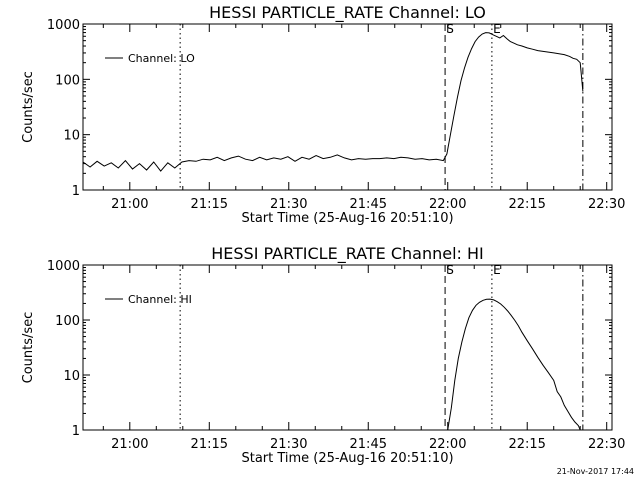 The width and height of the screenshot is (640, 480). What do you see at coordinates (63, 25) in the screenshot?
I see `panel-1-y-tick-label: 1000` at bounding box center [63, 25].